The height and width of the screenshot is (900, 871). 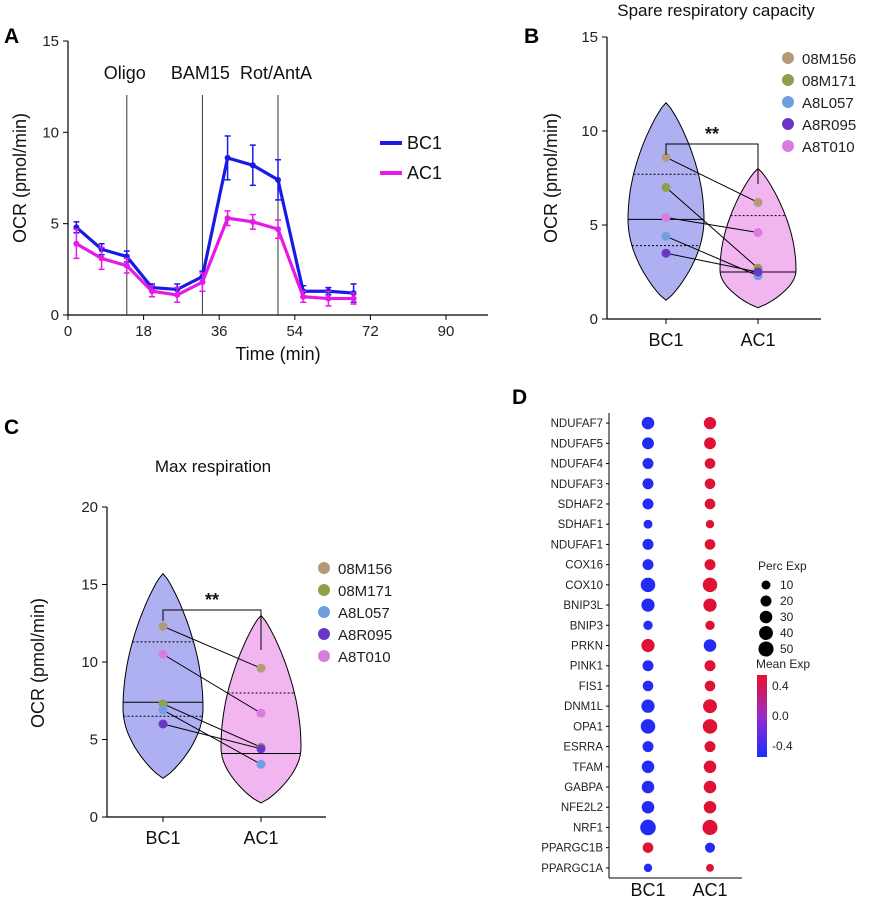 I want to click on panel-d-gene-label: NDUFAF5, so click(x=577, y=444).